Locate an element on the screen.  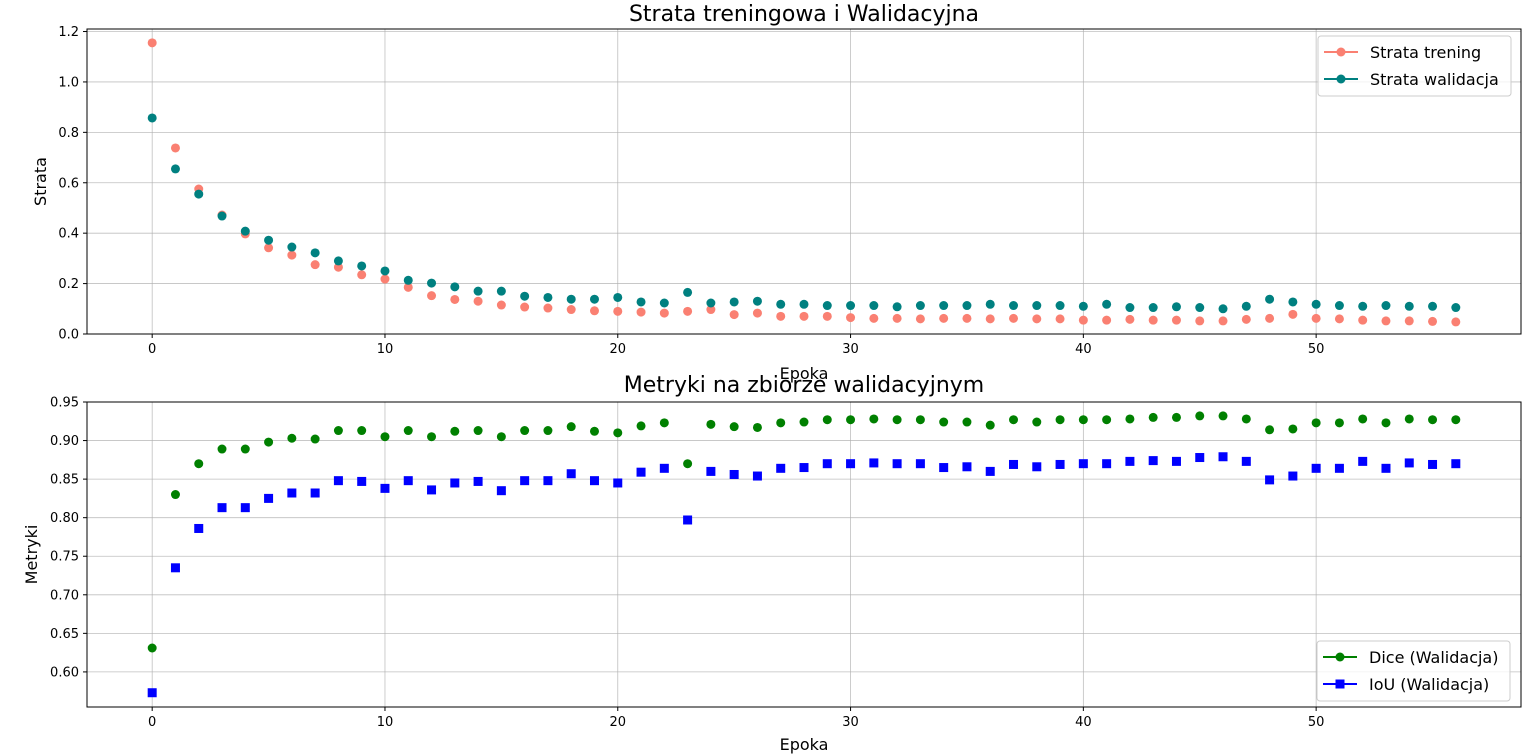
y-axis-label: Strata is located at coordinates (40, 181).